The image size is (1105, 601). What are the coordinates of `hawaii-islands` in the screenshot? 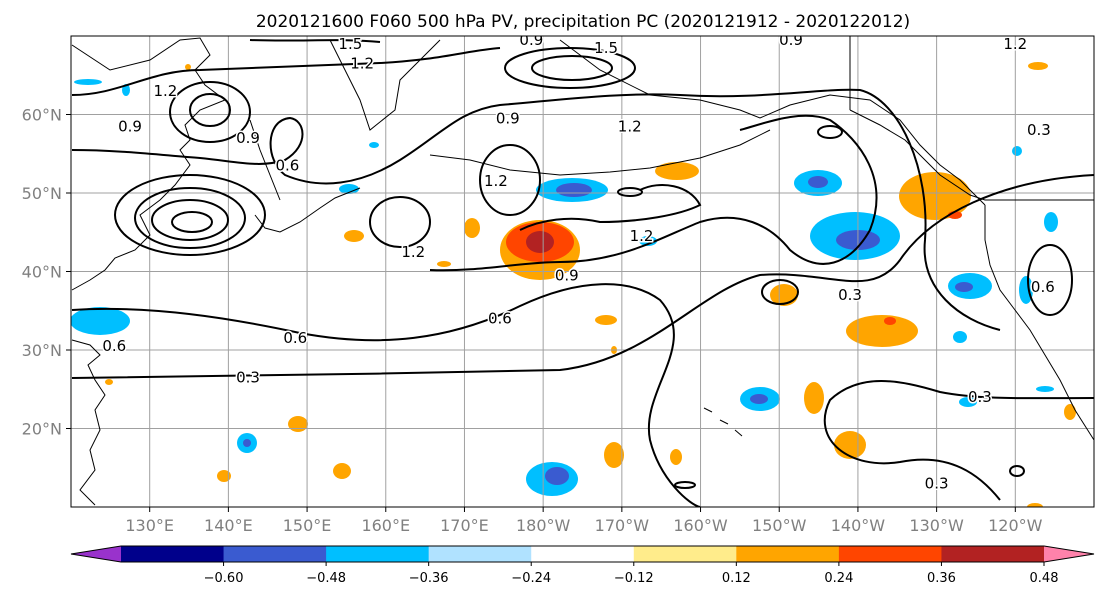 It's located at (723, 422).